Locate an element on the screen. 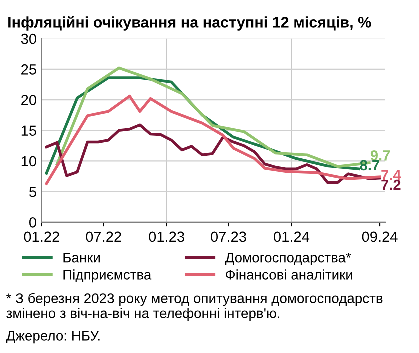 Image resolution: width=419 pixels, height=353 pixels. text: Джерело: НБУ. is located at coordinates (53, 337).